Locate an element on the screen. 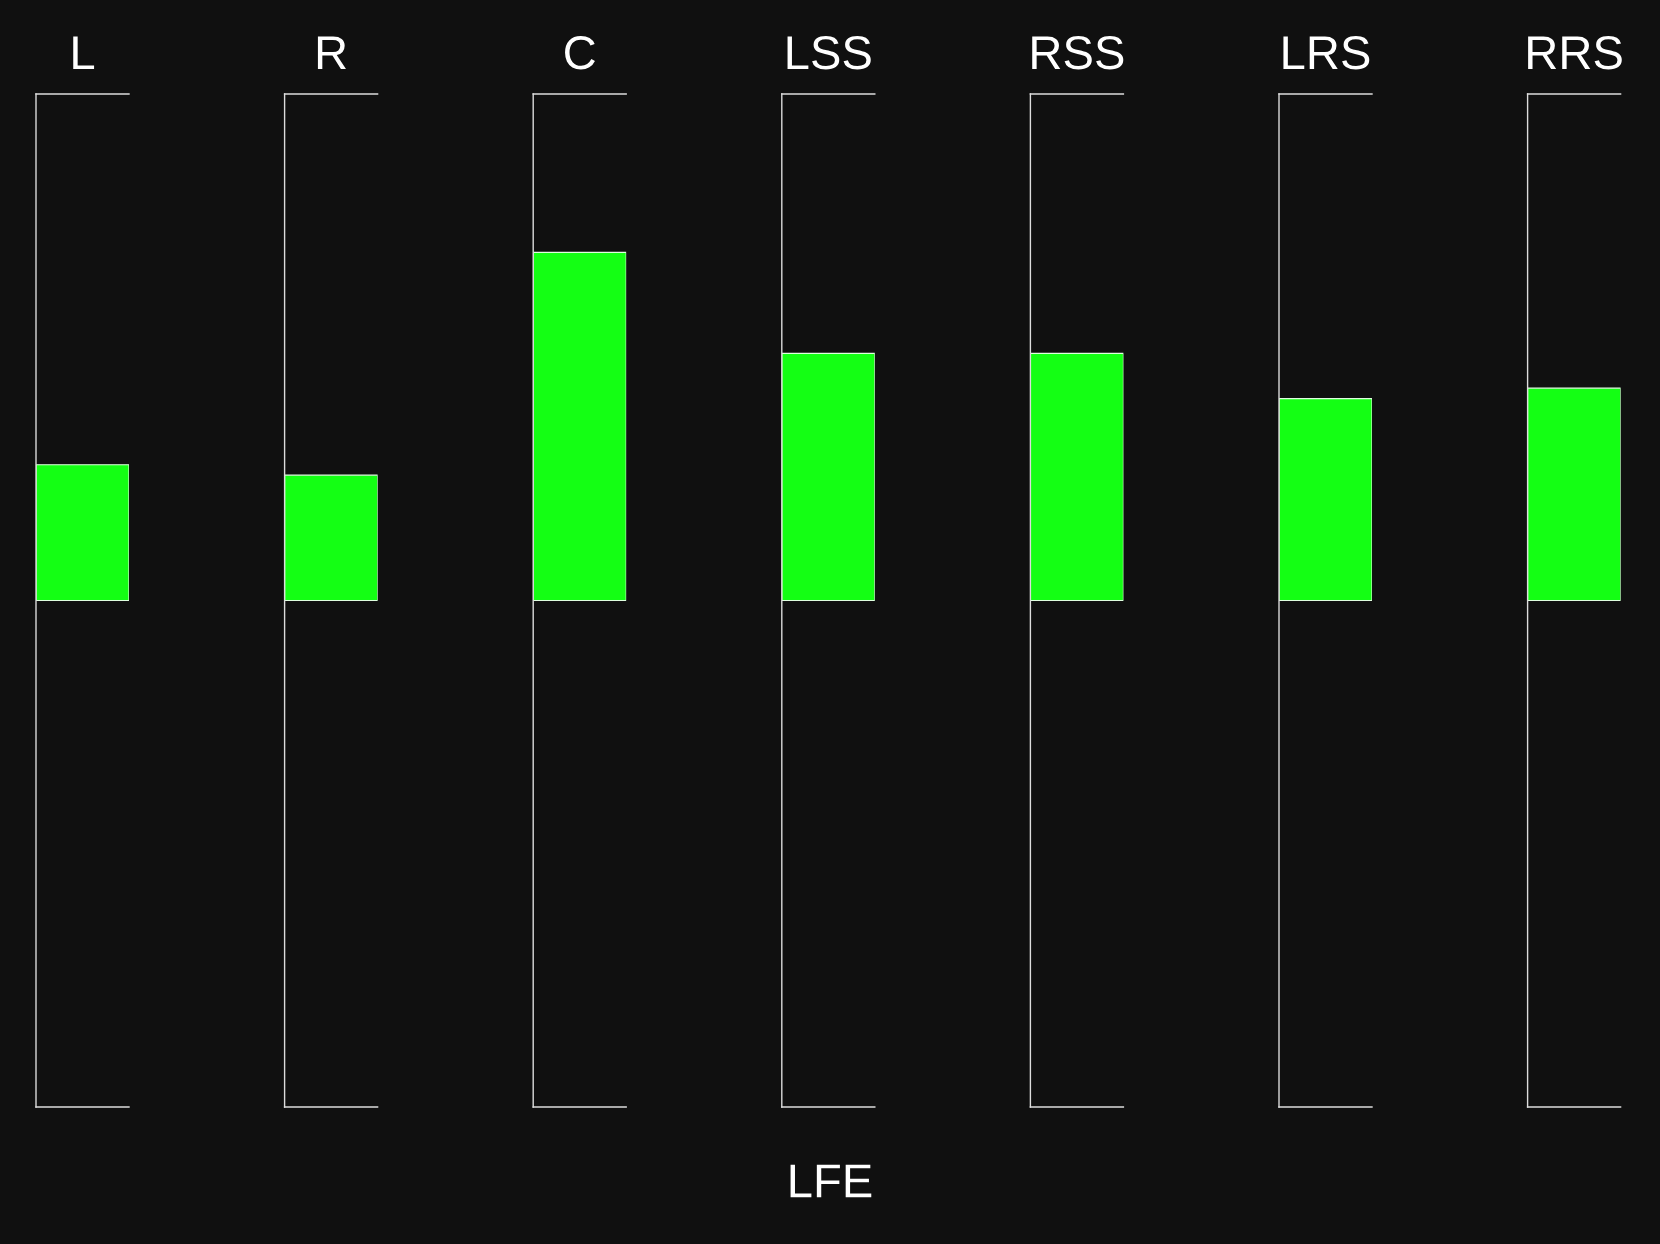 Image resolution: width=1660 pixels, height=1244 pixels. x-tick-label: C is located at coordinates (580, 53).